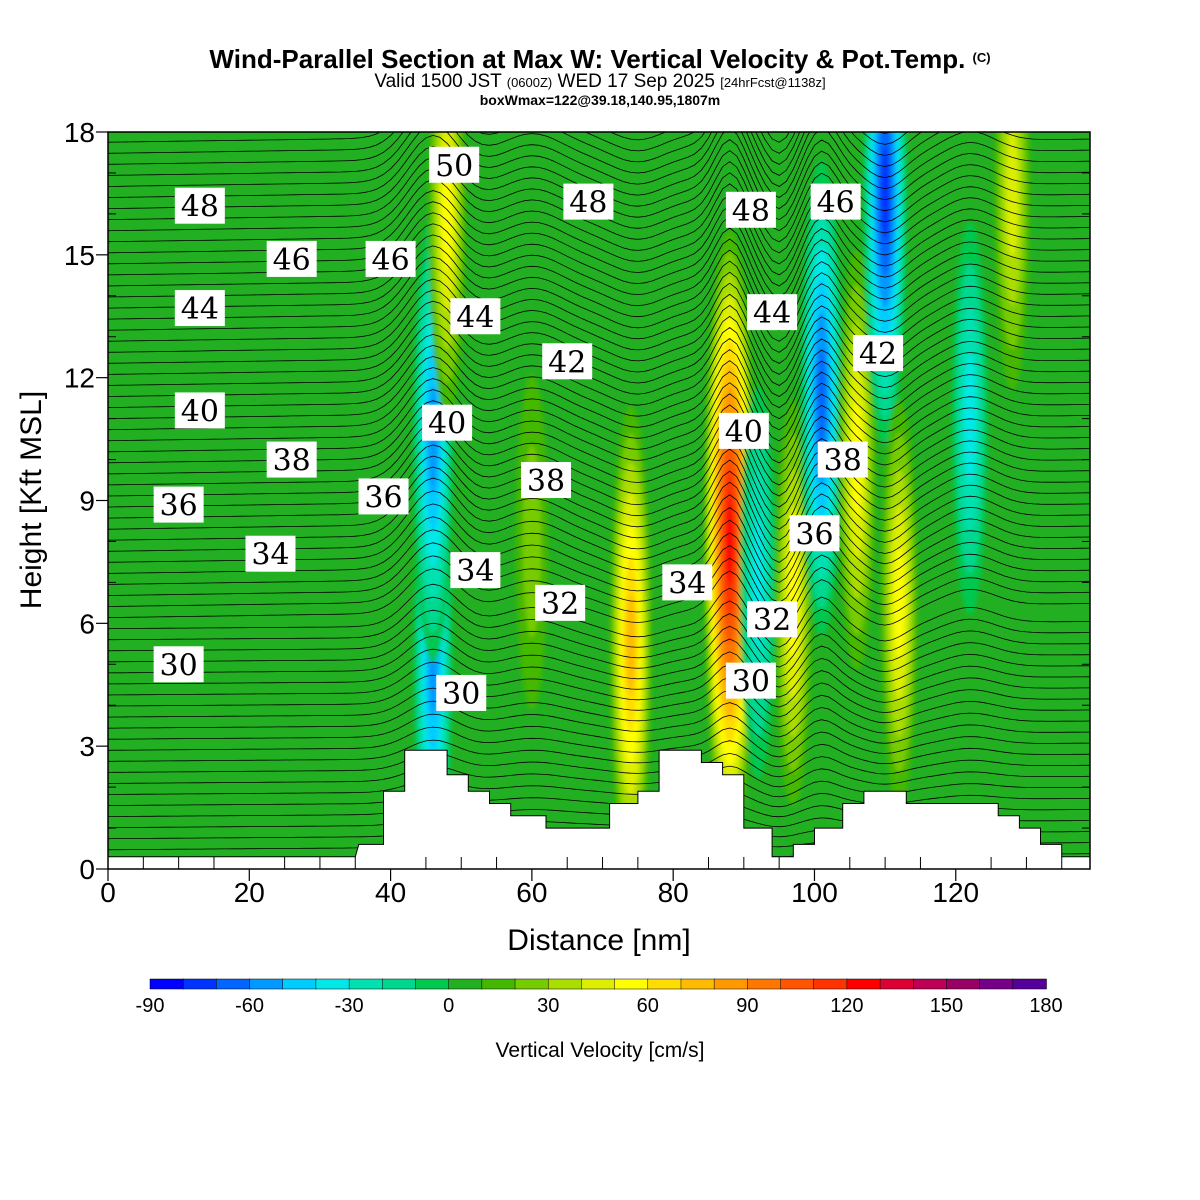 This screenshot has height=1200, width=1200. I want to click on theta-label-6: 46, so click(835, 202).